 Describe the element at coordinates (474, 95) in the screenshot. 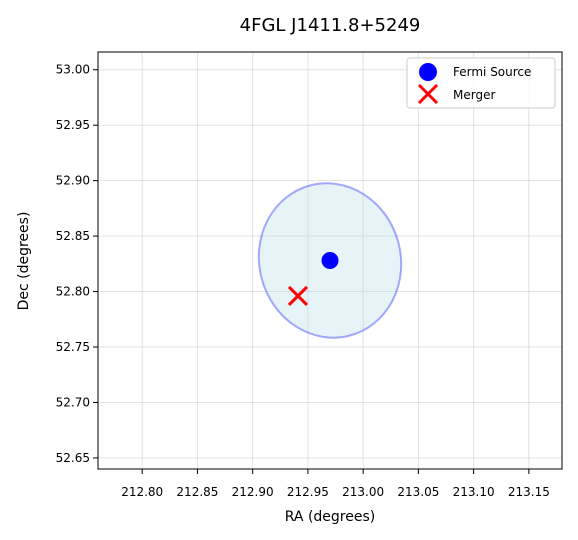

I see `legend-merger-label: Merger` at that location.